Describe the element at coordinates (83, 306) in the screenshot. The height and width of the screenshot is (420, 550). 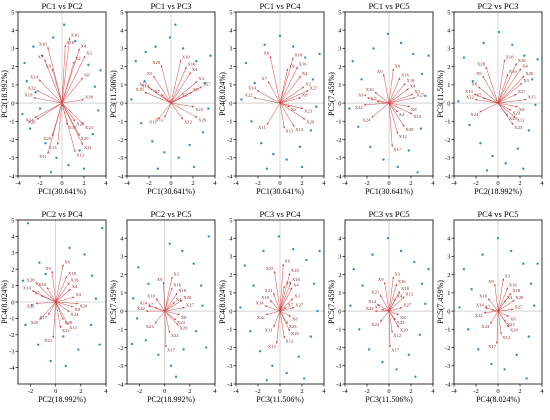
I see `loading-label: X20` at that location.